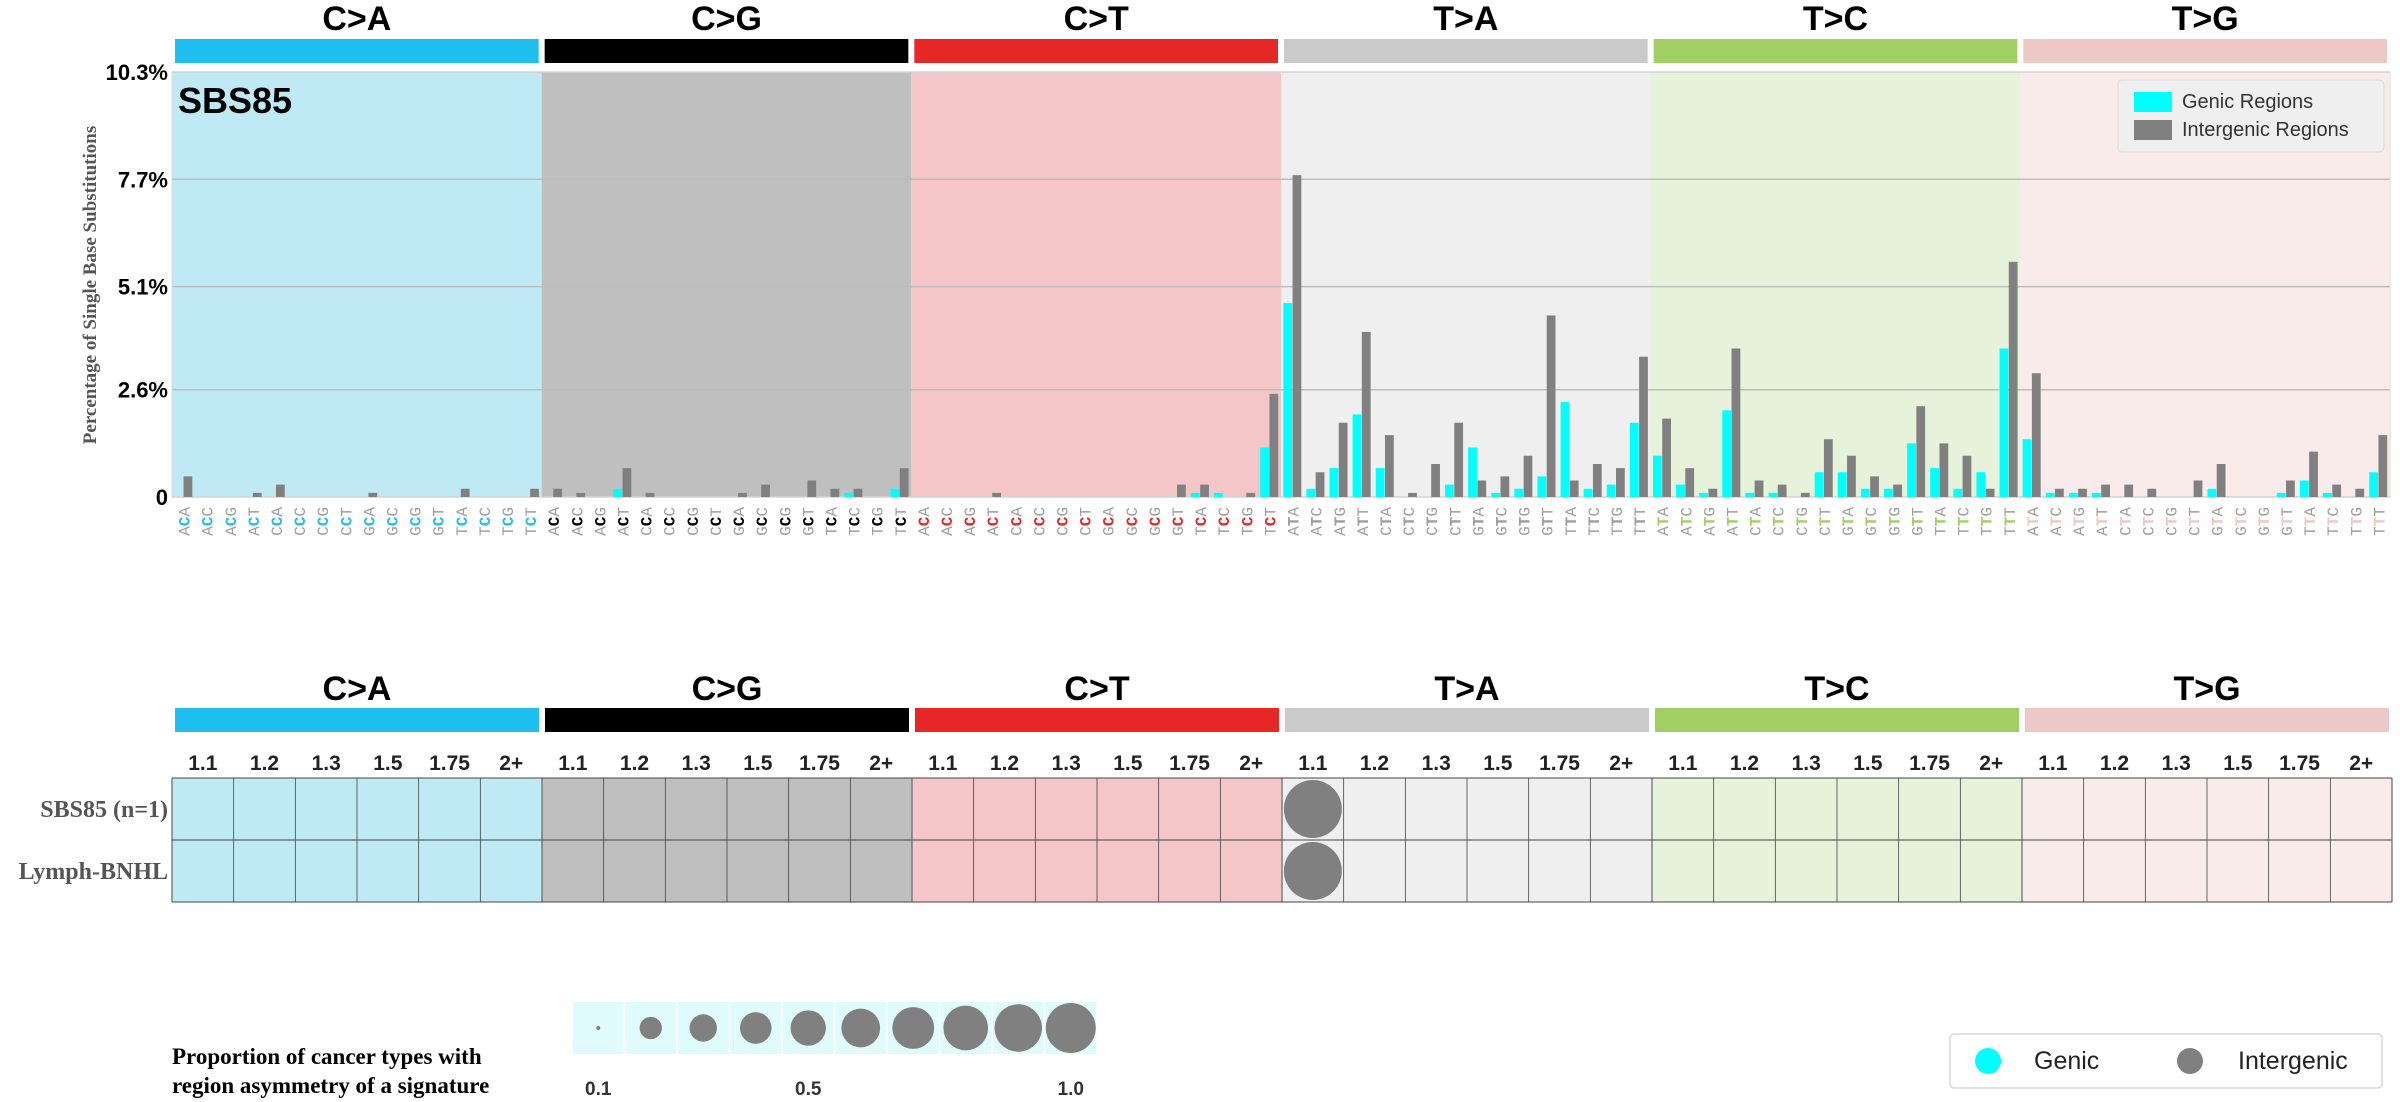  What do you see at coordinates (1295, 521) in the screenshot?
I see `x-tick-label: ATA` at bounding box center [1295, 521].